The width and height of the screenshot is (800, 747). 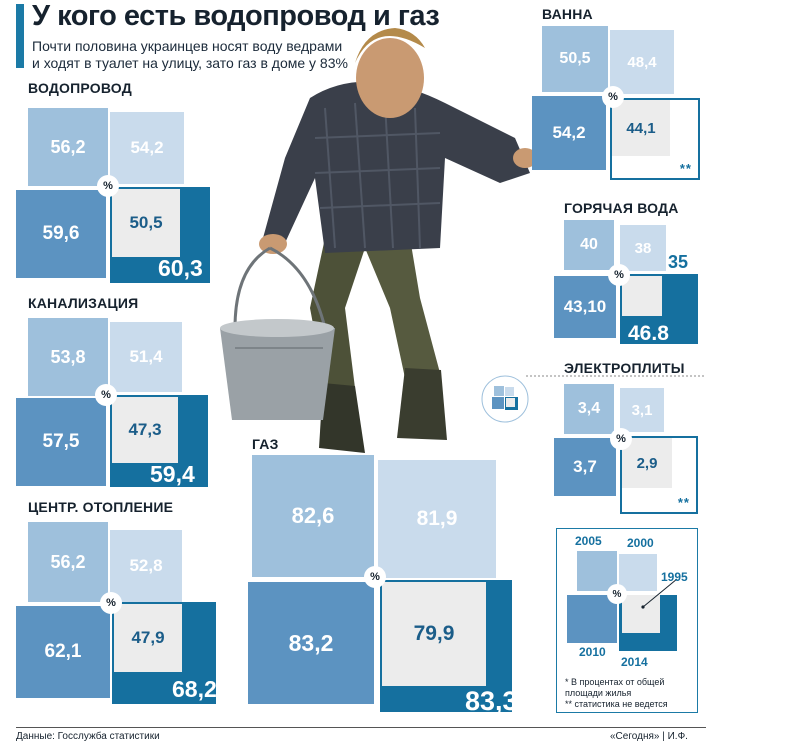 I want to click on panel-1-value-2000: 54,2, so click(x=147, y=148).